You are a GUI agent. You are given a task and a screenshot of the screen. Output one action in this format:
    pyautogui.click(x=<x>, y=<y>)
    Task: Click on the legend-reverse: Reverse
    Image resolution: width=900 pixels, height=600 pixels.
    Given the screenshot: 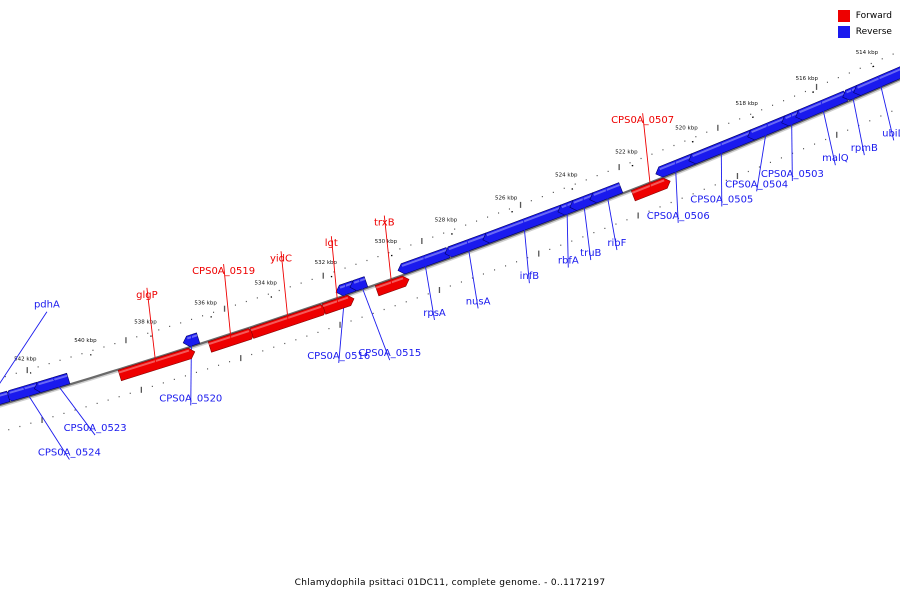 What is the action you would take?
    pyautogui.click(x=864, y=32)
    